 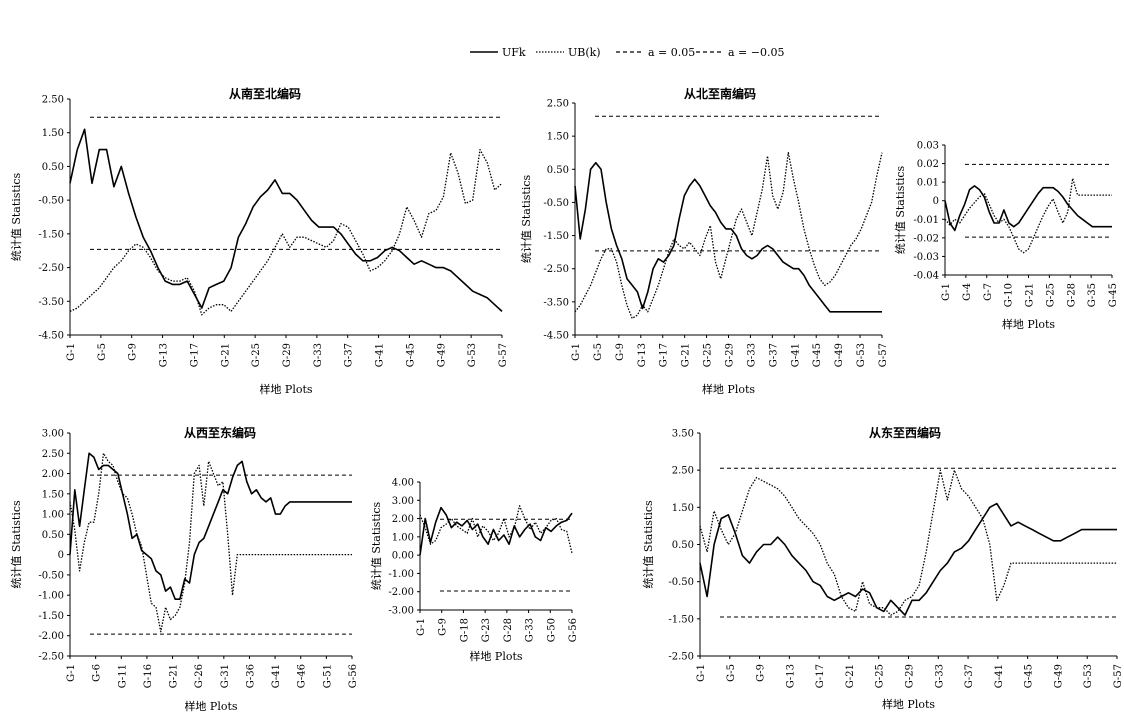 I want to click on chart-title: 从北至南编码, so click(x=720, y=93).